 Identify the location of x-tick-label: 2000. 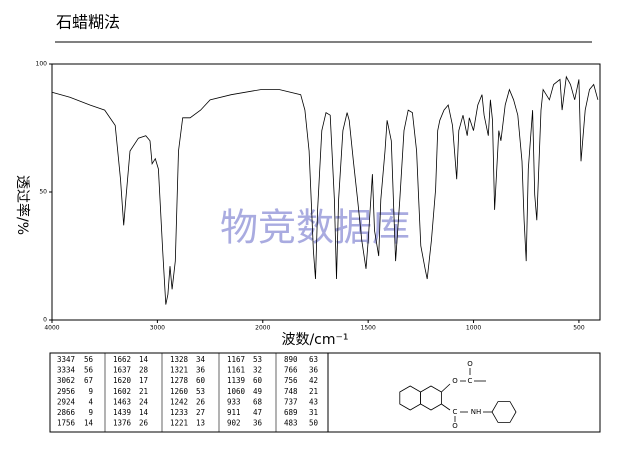
(262, 328).